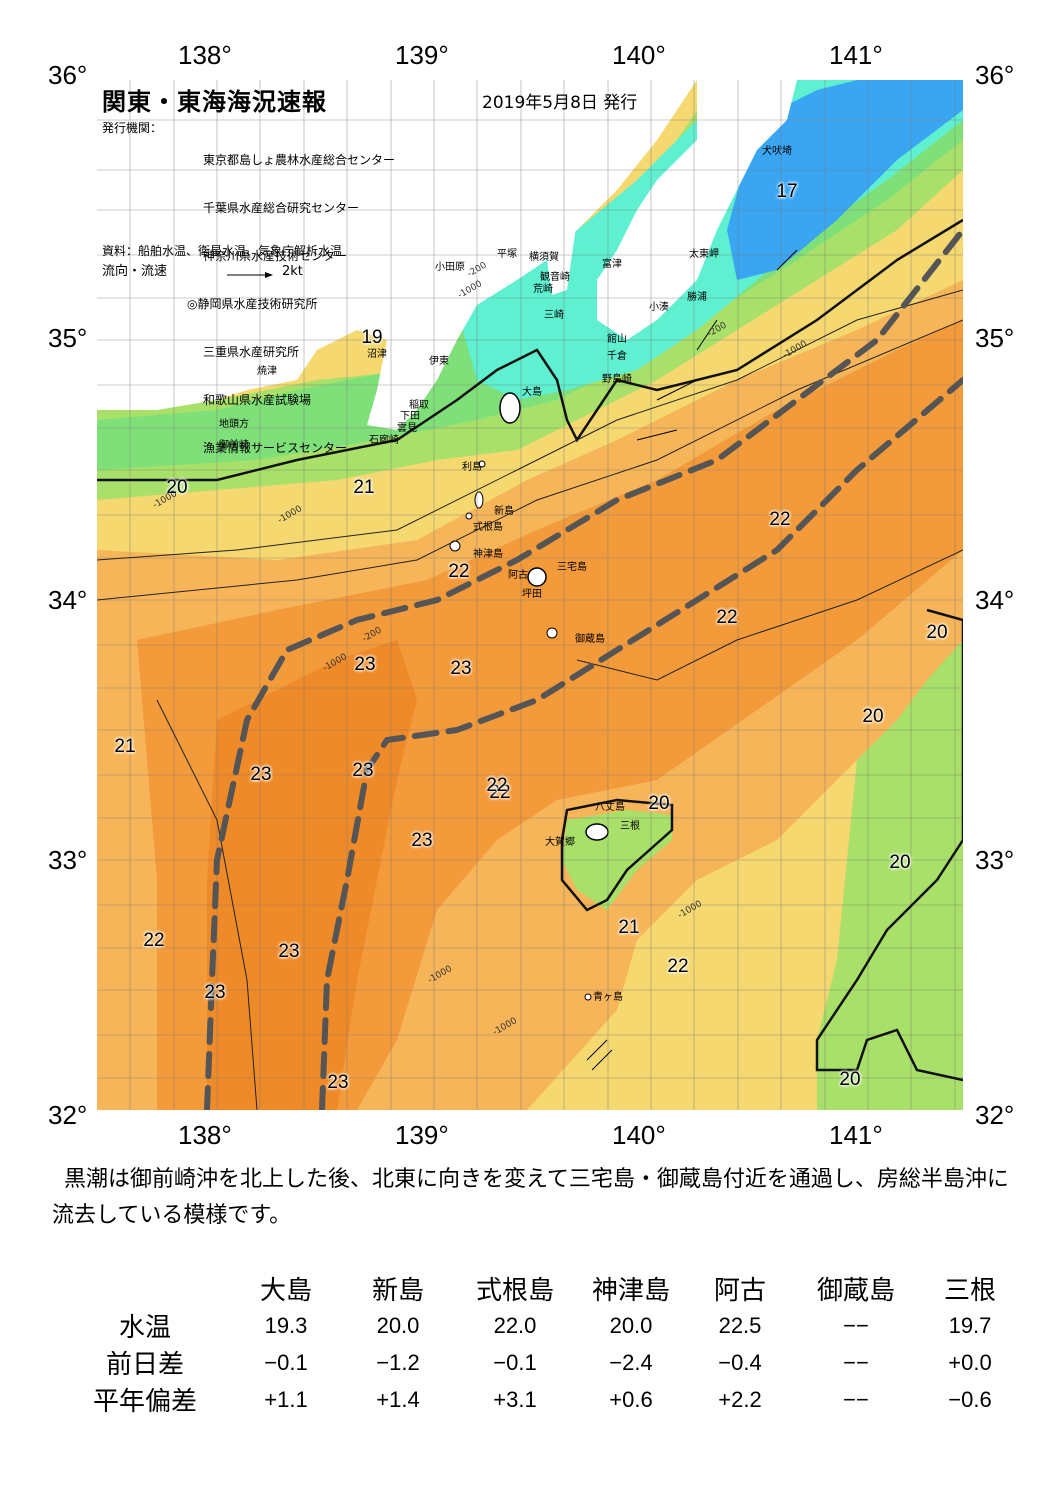  What do you see at coordinates (398, 1325) in the screenshot?
I see `table-cell: 20.0` at bounding box center [398, 1325].